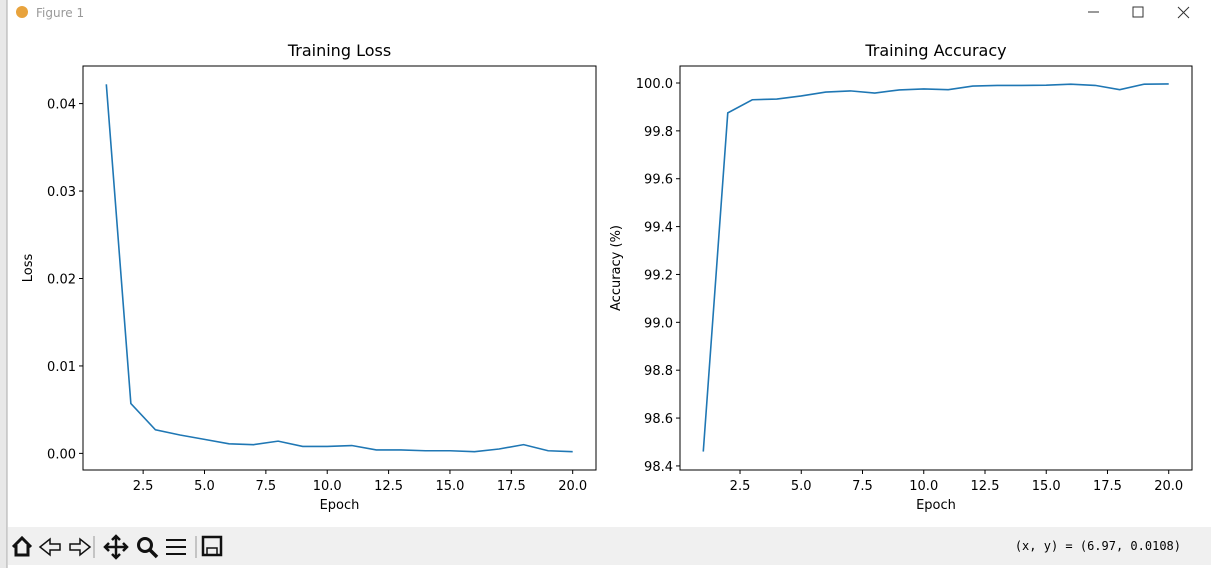  I want to click on y-tick-label: 99.2, so click(658, 275).